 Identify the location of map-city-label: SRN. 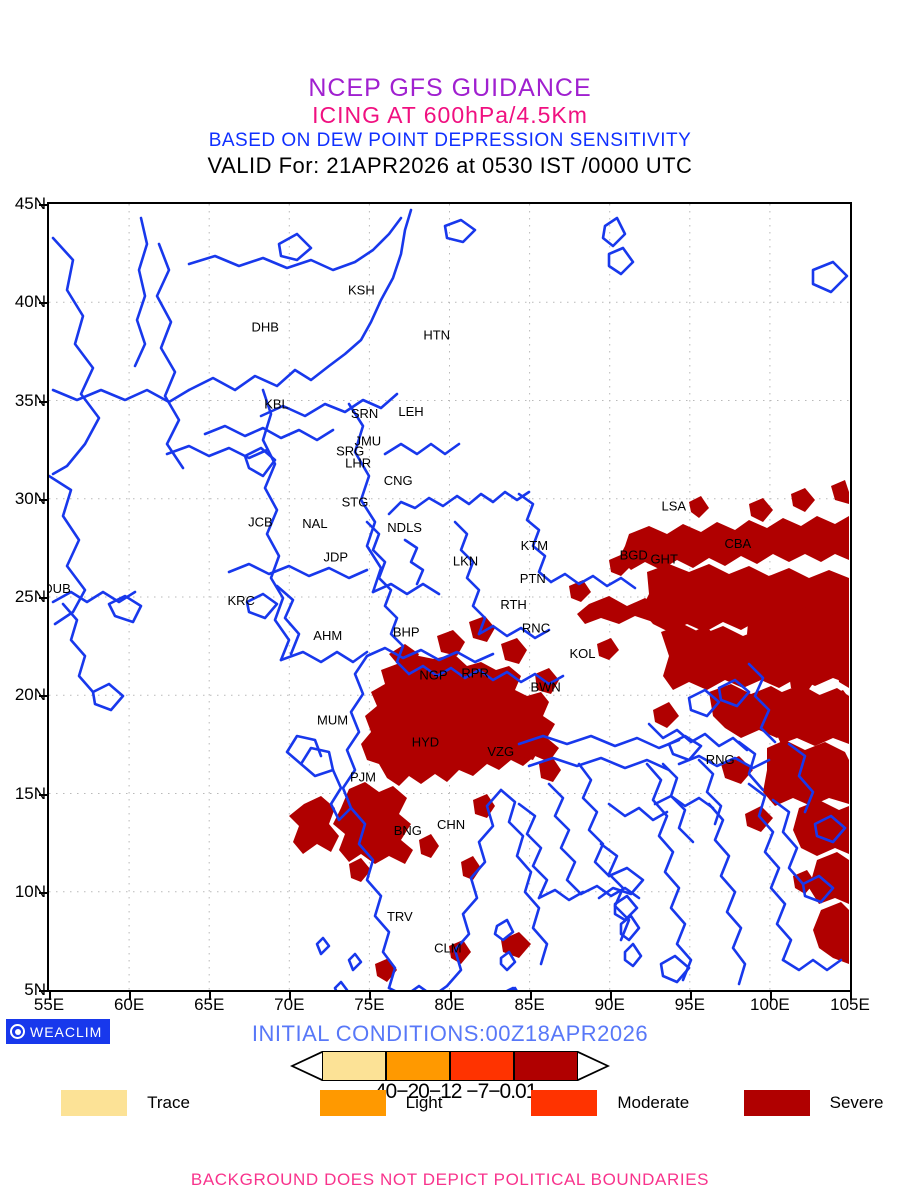
(364, 413).